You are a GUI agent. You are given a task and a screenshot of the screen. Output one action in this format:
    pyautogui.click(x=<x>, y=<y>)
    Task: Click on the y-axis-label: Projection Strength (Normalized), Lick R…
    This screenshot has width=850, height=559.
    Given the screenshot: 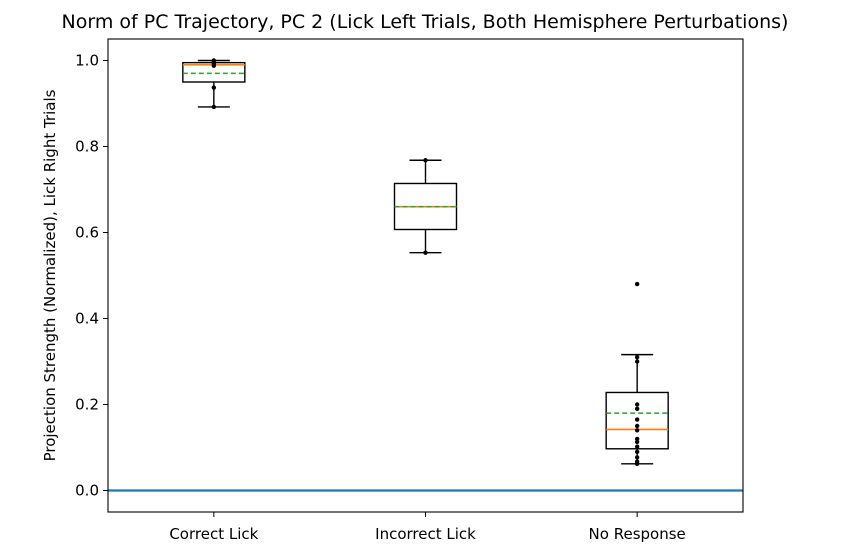 What is the action you would take?
    pyautogui.click(x=50, y=275)
    